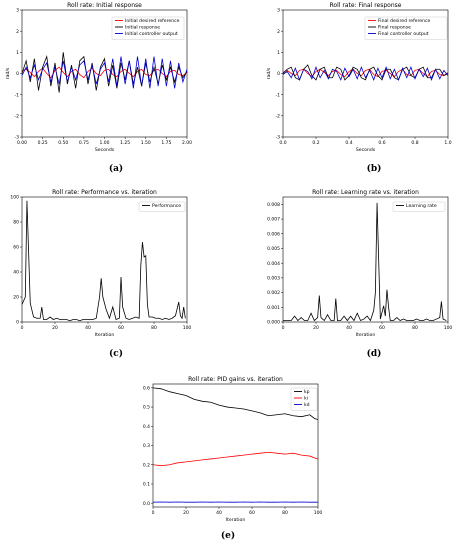 The image size is (458, 550). I want to click on y-tick-label: 40, so click(16, 273).